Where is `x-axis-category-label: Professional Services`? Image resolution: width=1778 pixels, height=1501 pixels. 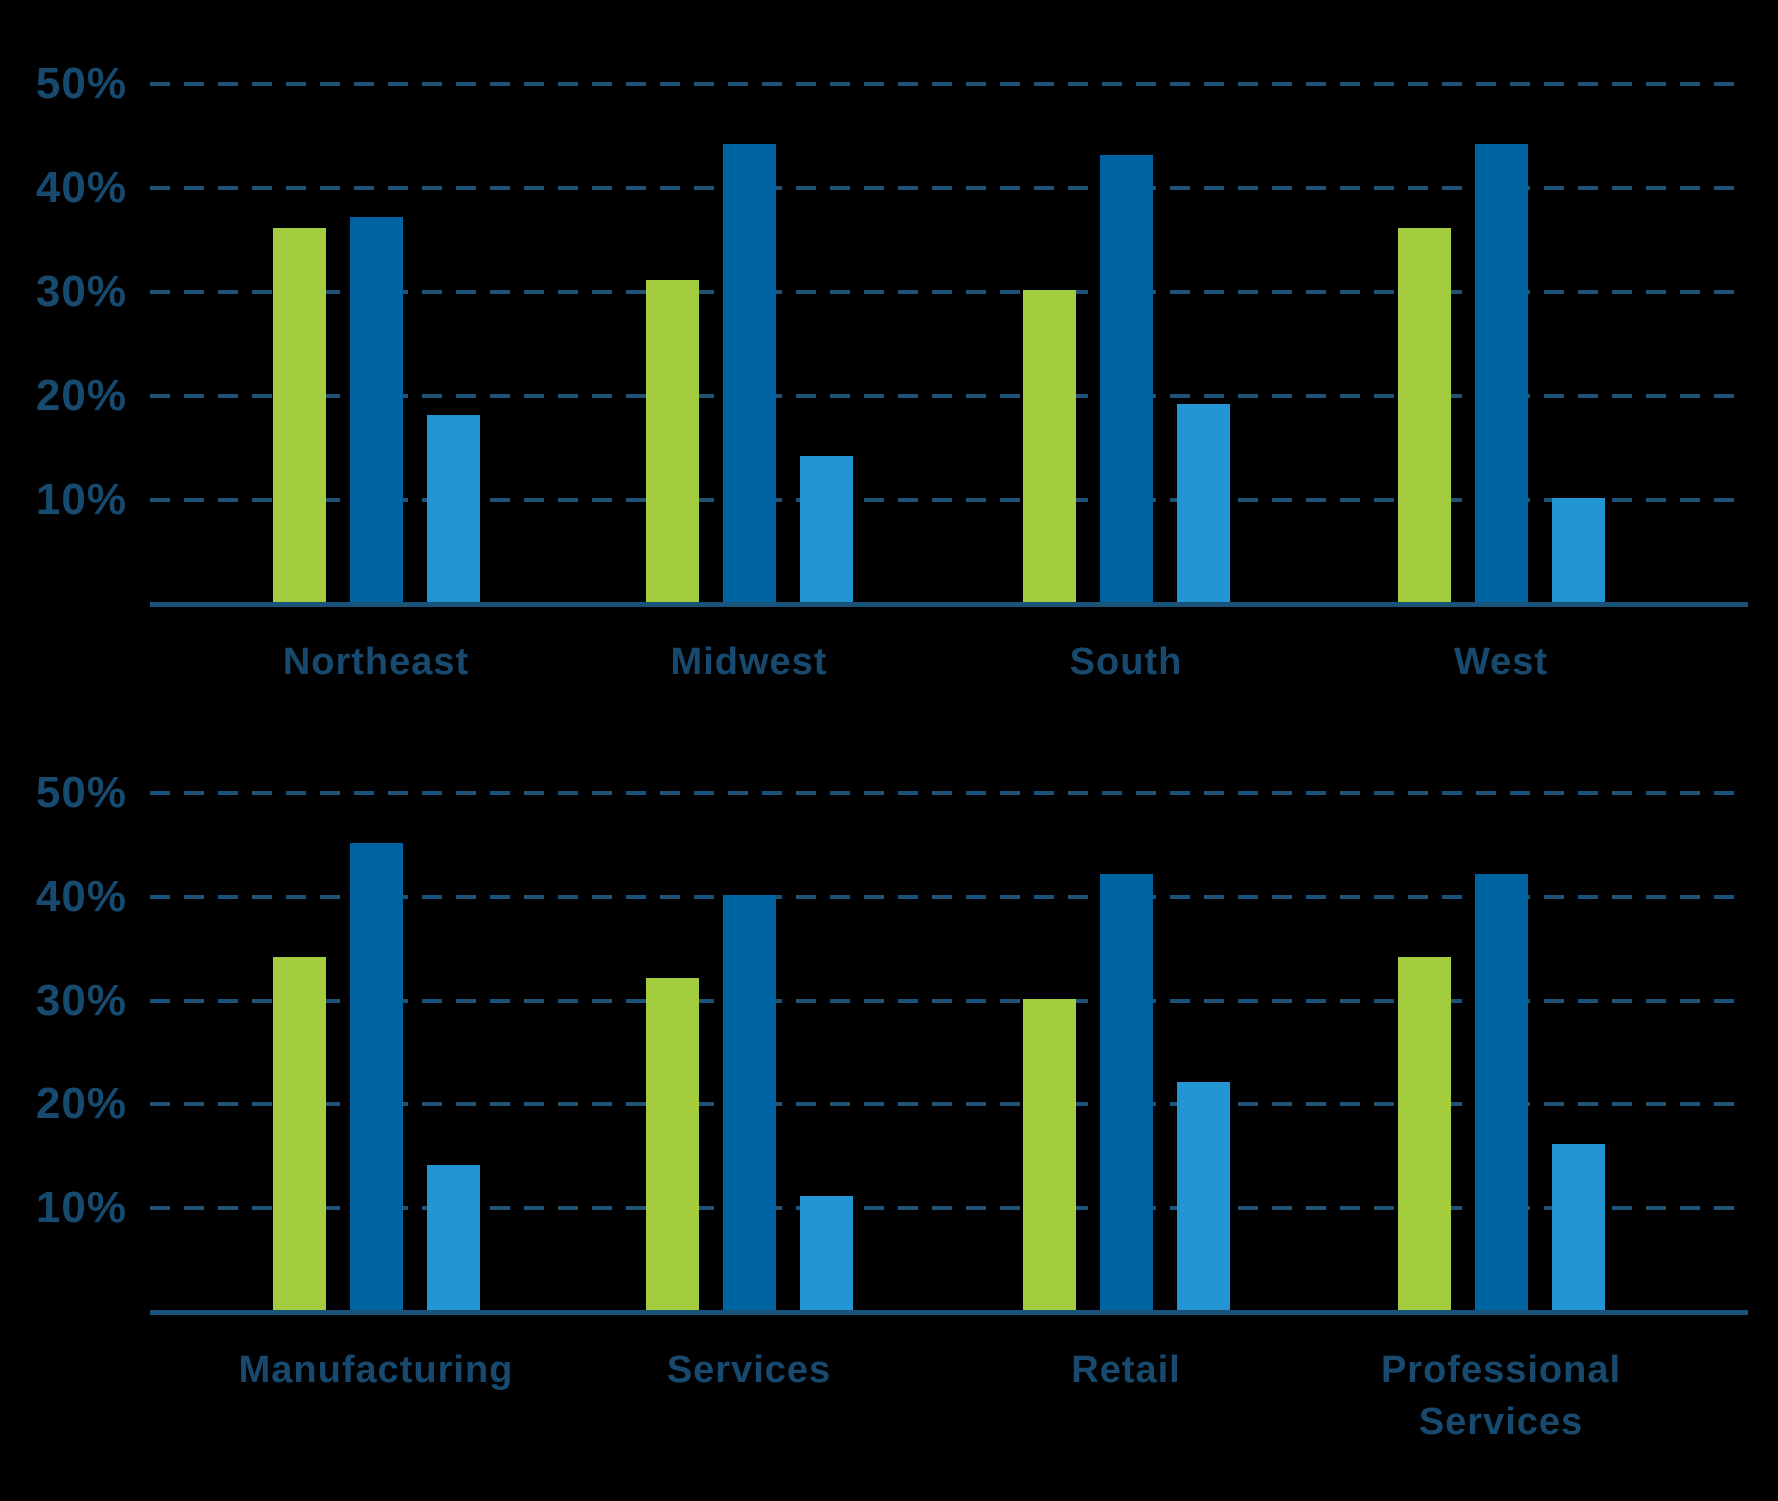 x-axis-category-label: Professional Services is located at coordinates (1501, 1396).